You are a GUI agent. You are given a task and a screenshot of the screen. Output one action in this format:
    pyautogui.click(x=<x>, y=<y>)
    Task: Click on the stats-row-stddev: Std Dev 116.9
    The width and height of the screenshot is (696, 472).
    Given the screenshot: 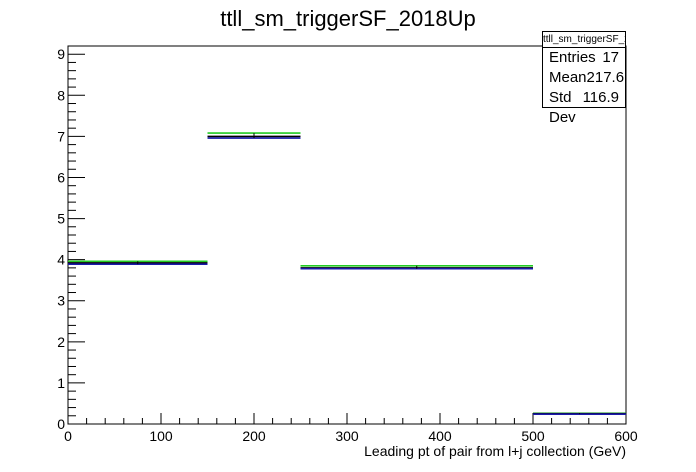 What is the action you would take?
    pyautogui.click(x=584, y=107)
    